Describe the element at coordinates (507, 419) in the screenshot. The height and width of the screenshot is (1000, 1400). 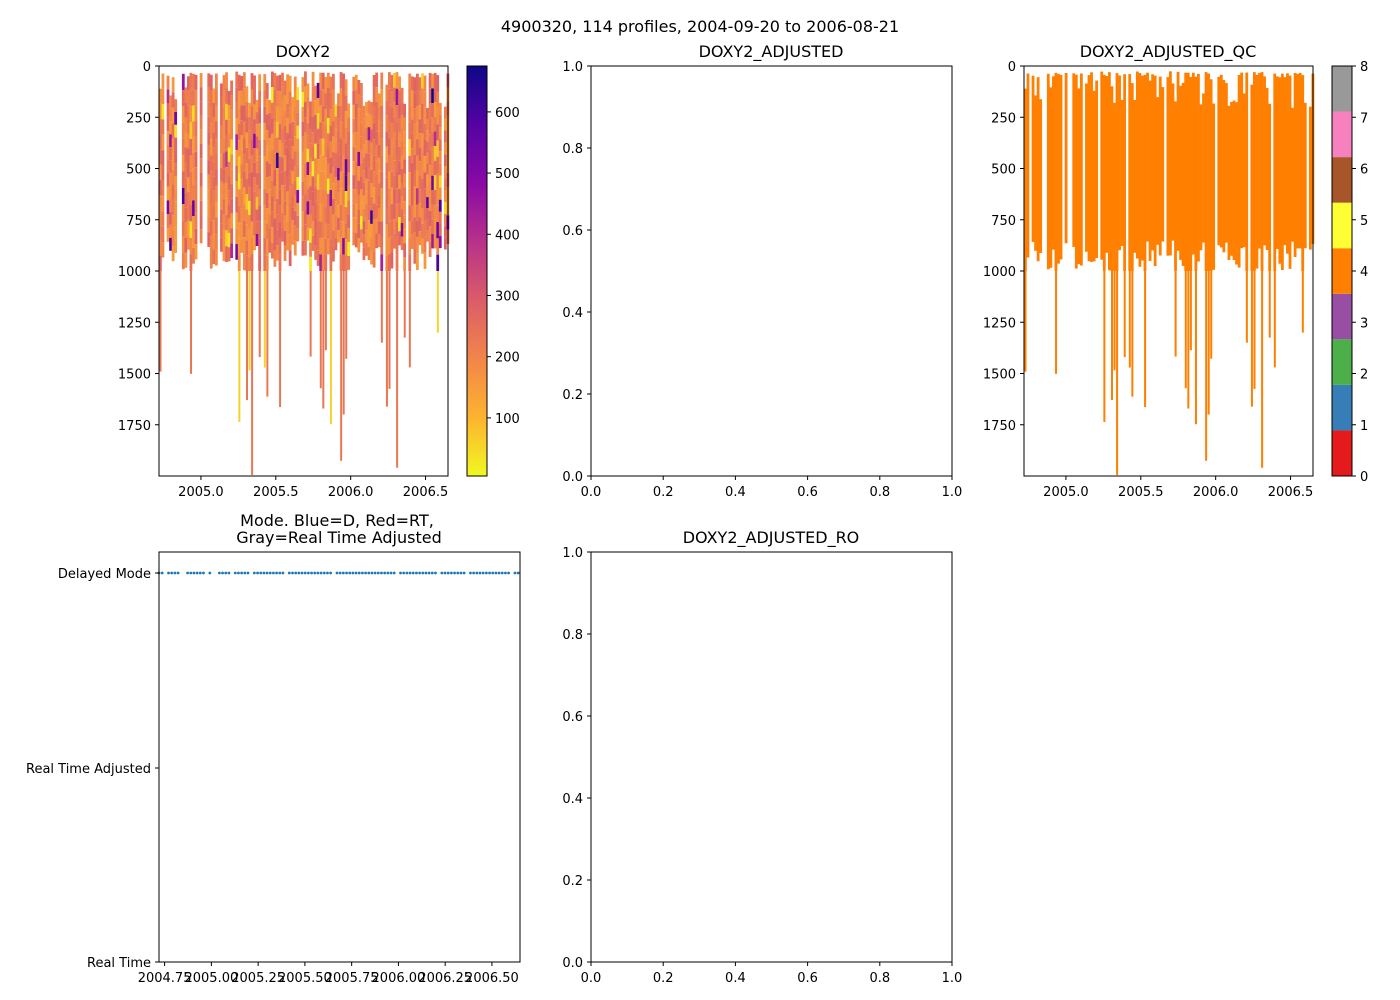
I see `doxy2-colorbar-tick-label: 100` at that location.